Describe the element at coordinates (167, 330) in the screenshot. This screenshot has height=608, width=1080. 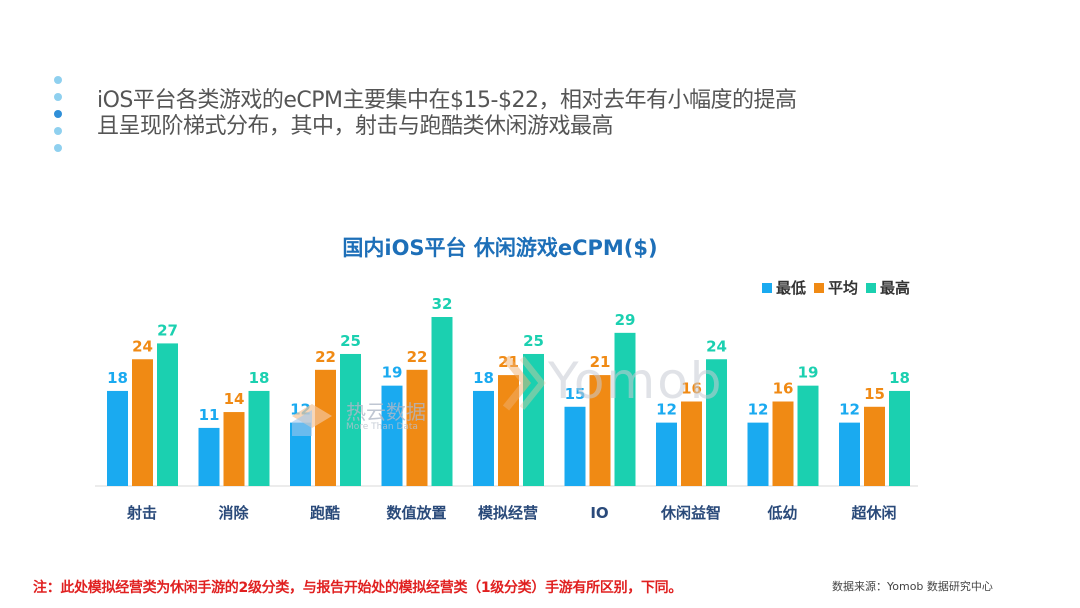
I see `data-label: 27` at that location.